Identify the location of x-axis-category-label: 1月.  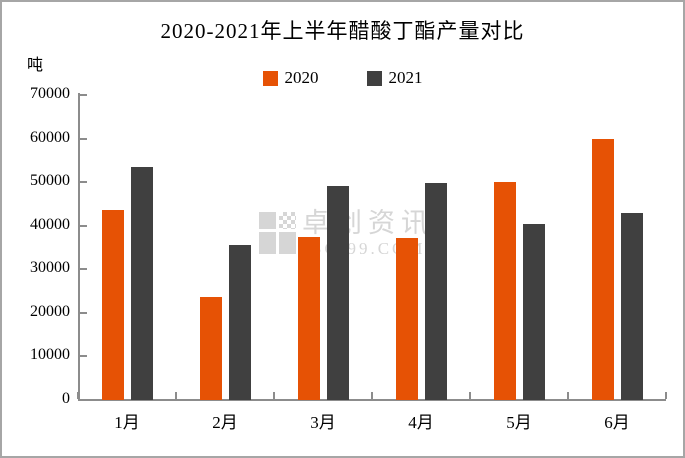
(127, 422).